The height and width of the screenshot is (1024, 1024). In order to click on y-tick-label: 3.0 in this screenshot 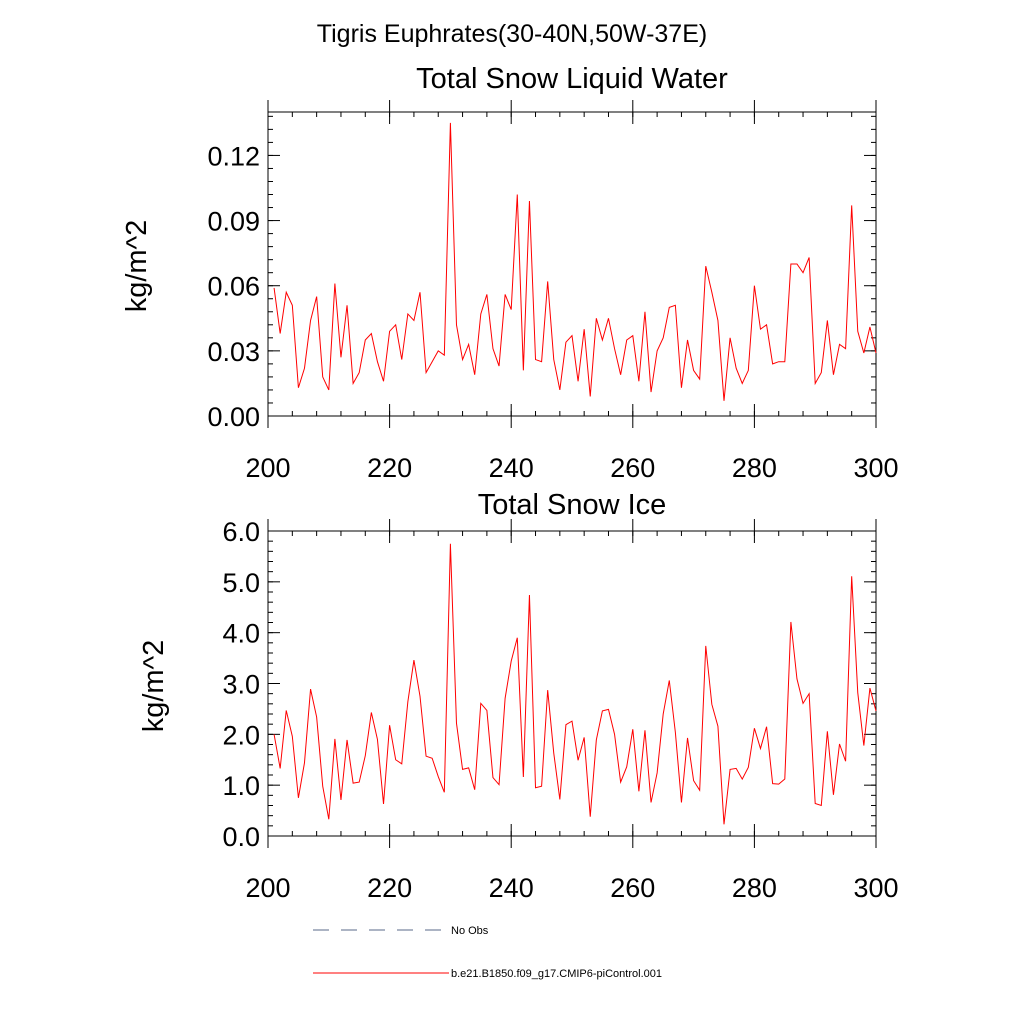, I will do `click(241, 685)`.